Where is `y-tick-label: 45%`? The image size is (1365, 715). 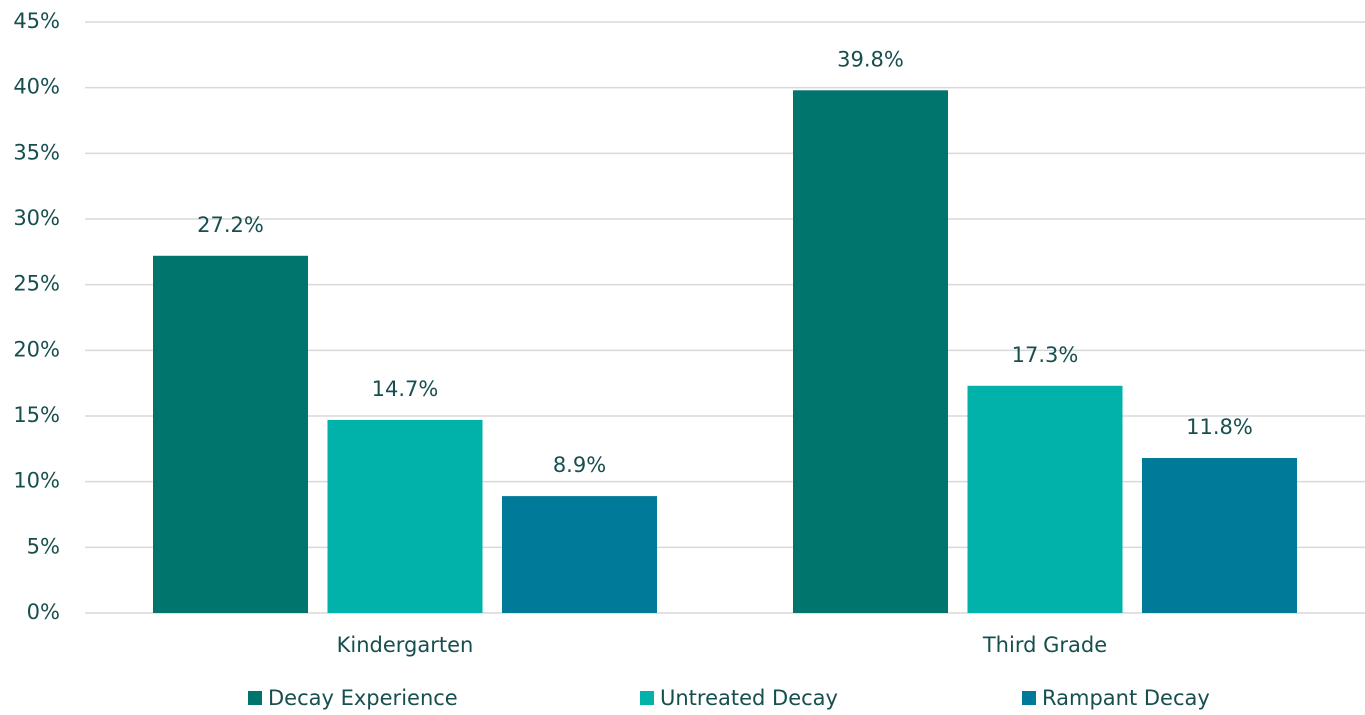
y-tick-label: 45% is located at coordinates (36, 21).